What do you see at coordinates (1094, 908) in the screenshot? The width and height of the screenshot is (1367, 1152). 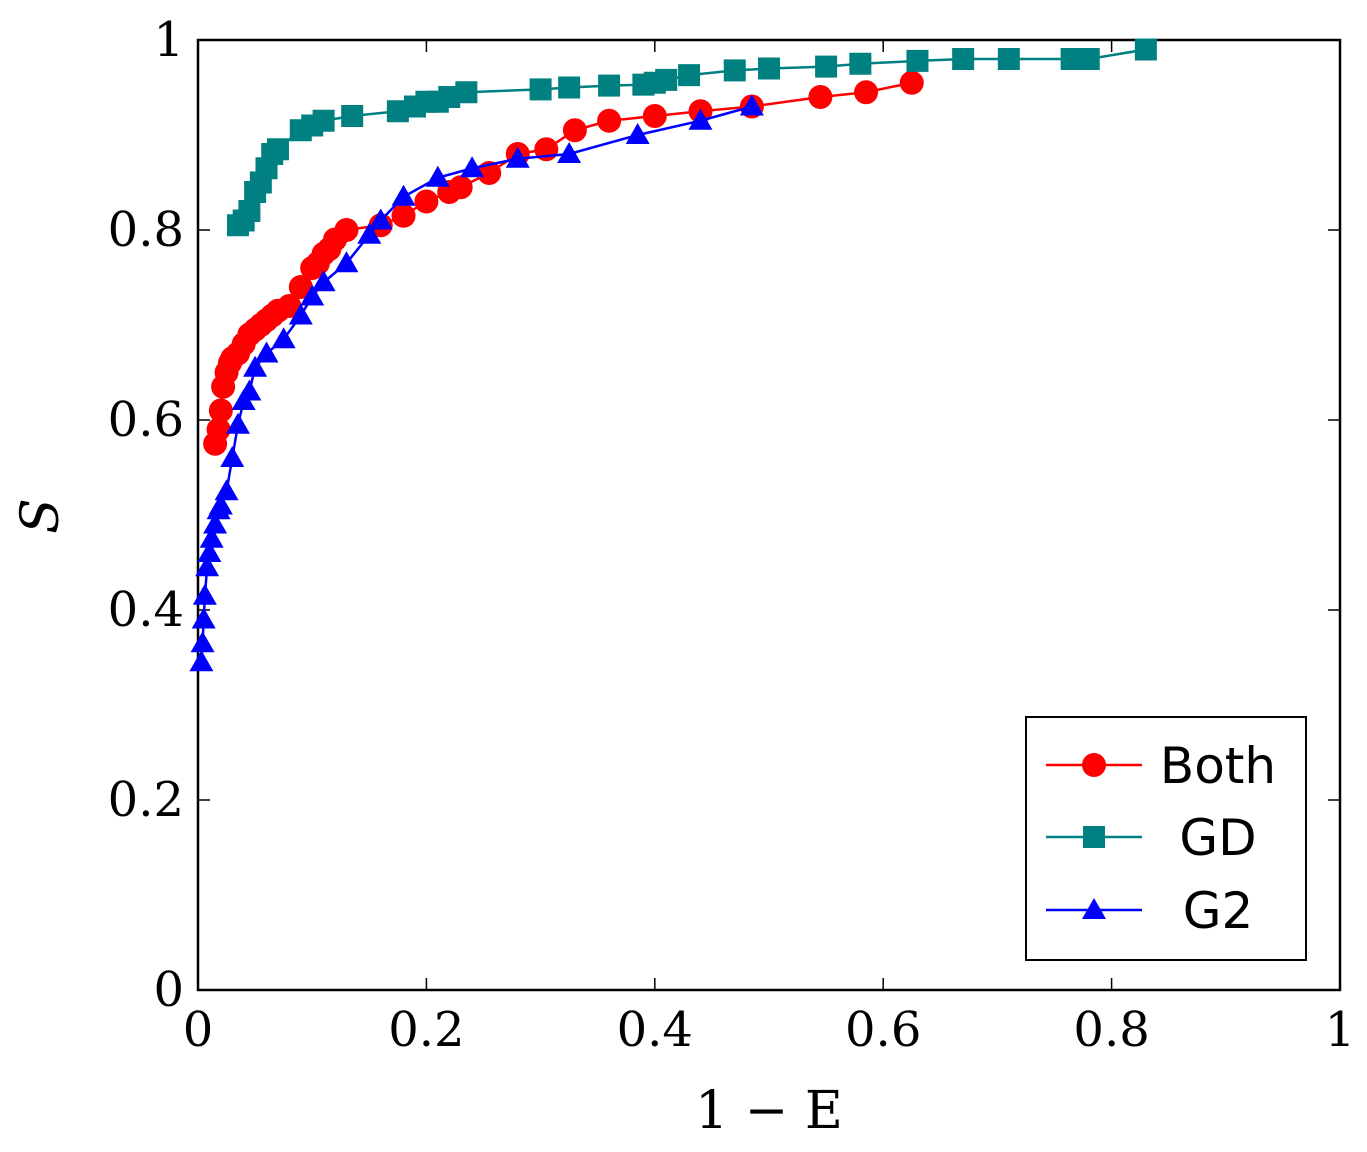 I see `legend-marker-g2` at bounding box center [1094, 908].